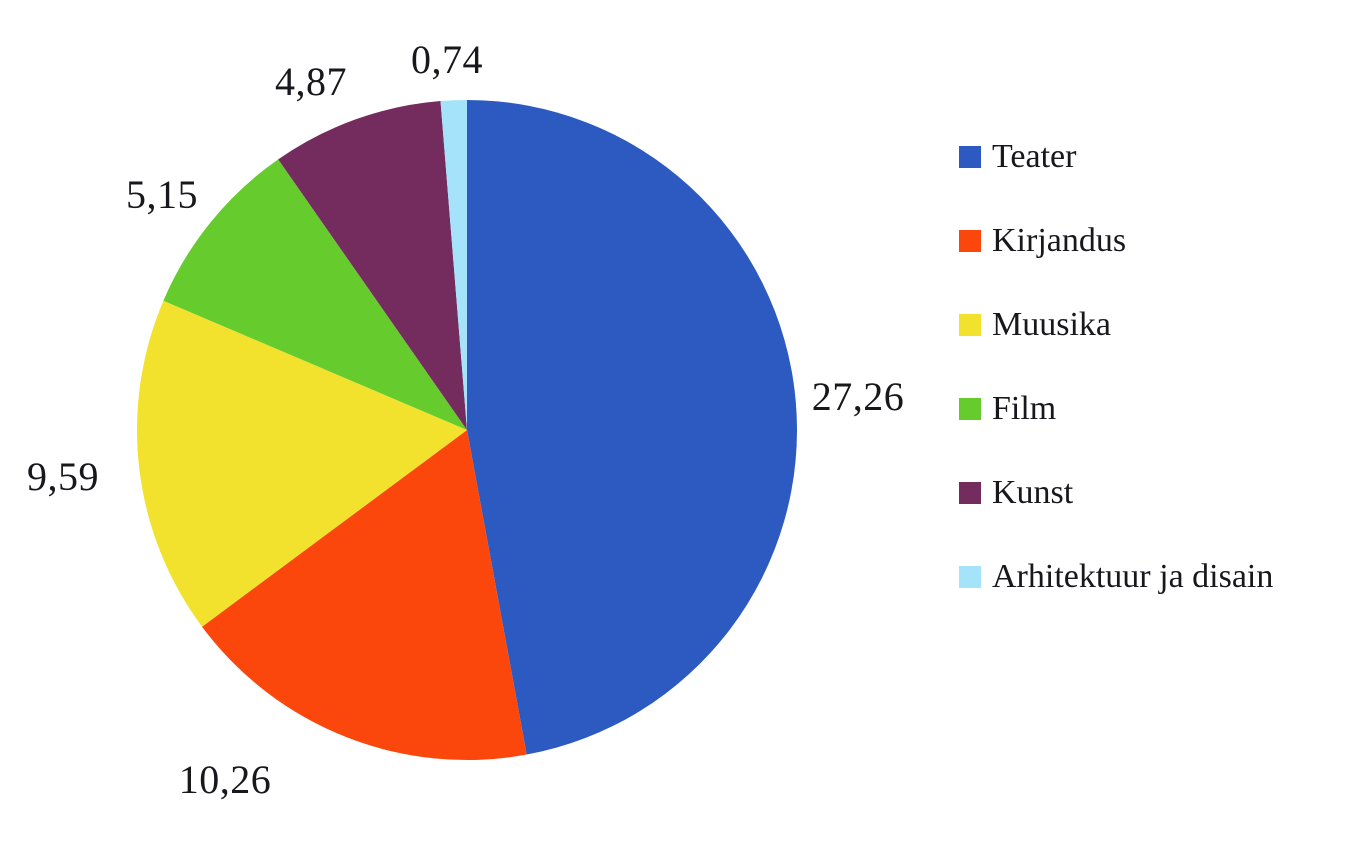 The height and width of the screenshot is (847, 1350). I want to click on legend-swatch-film, so click(970, 409).